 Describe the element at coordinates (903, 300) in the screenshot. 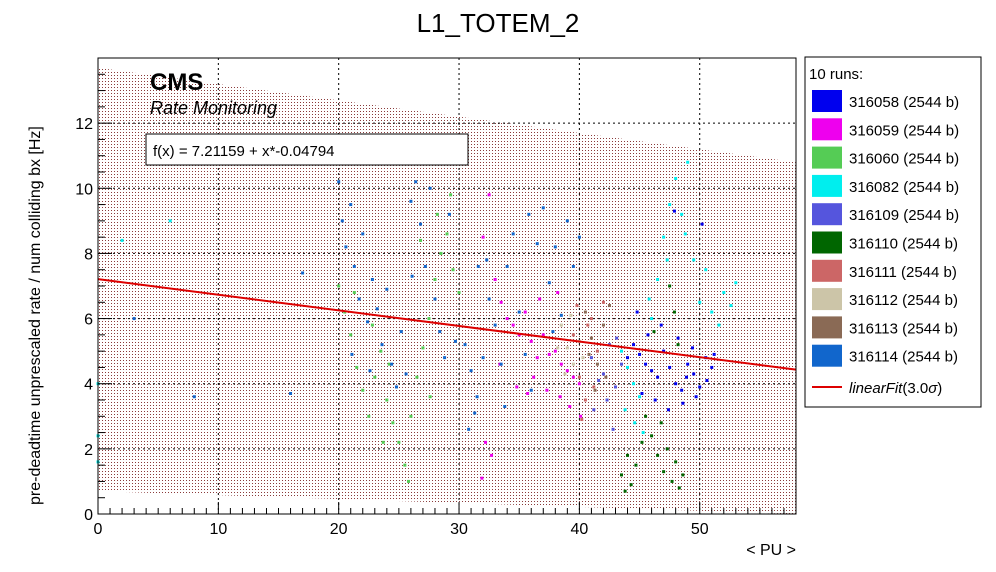

I see `legend-label: 316112 (2544 b)` at that location.